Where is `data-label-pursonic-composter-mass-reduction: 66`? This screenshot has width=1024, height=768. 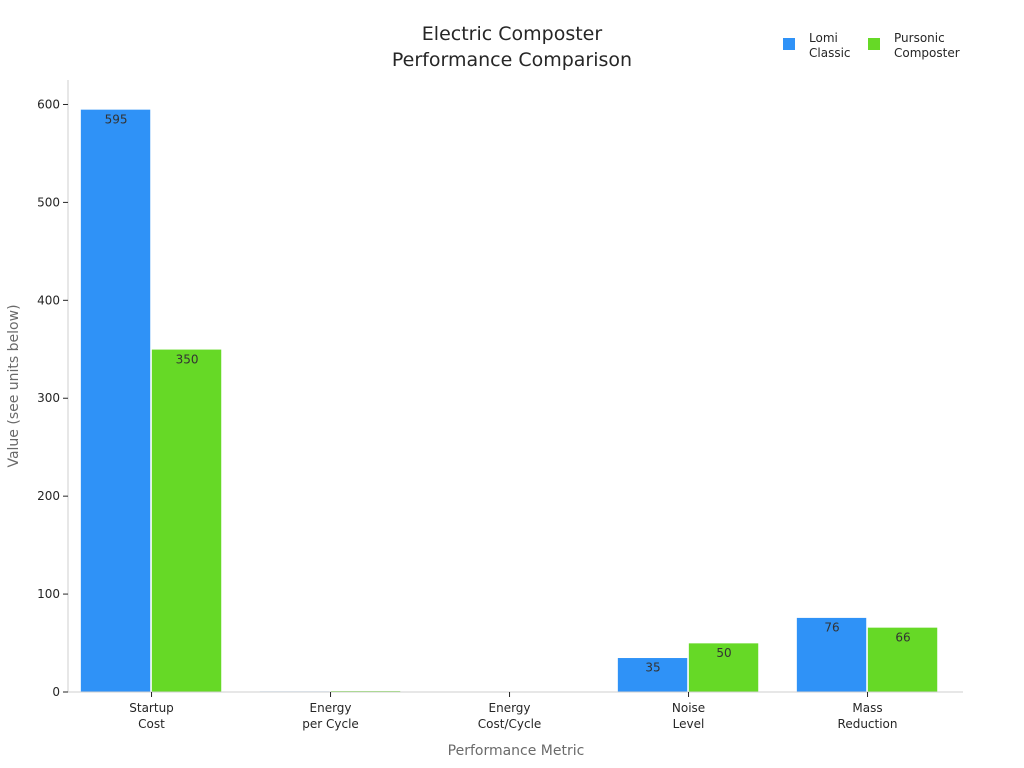
data-label-pursonic-composter-mass-reduction: 66 is located at coordinates (902, 637).